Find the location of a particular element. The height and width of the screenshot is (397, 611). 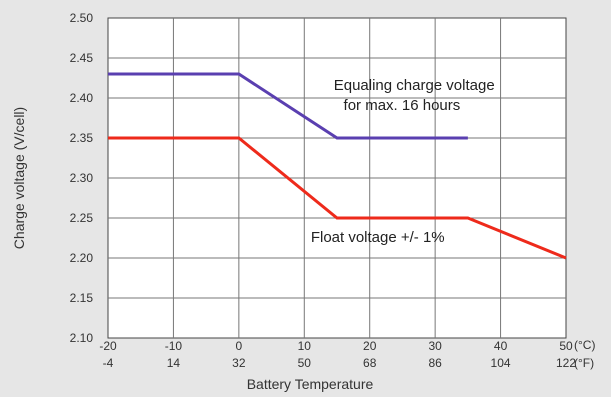

x-tick-label-celsius: 0 is located at coordinates (239, 346).